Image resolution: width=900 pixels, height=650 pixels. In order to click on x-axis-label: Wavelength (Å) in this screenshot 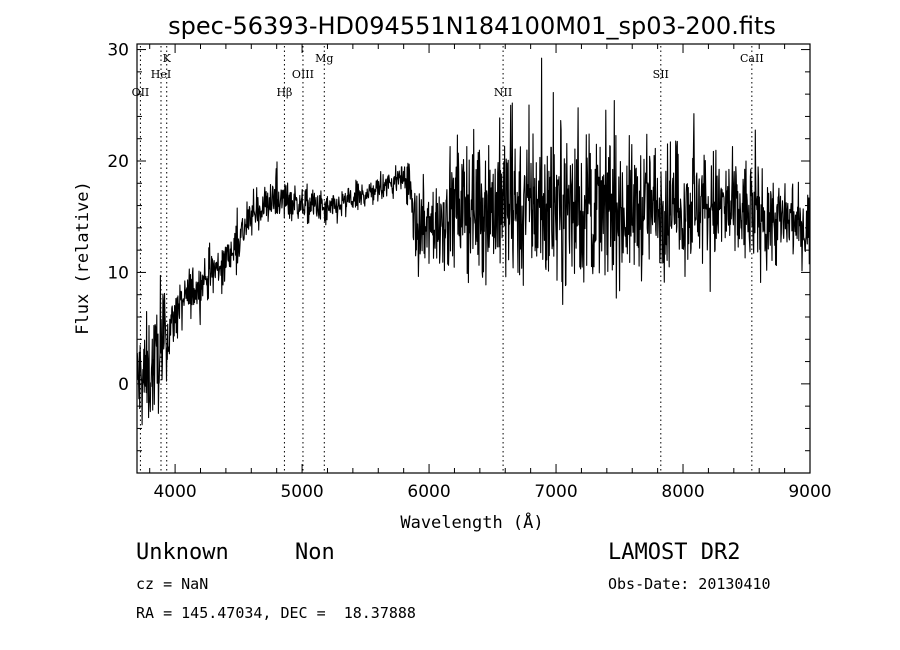, I will do `click(471, 522)`.